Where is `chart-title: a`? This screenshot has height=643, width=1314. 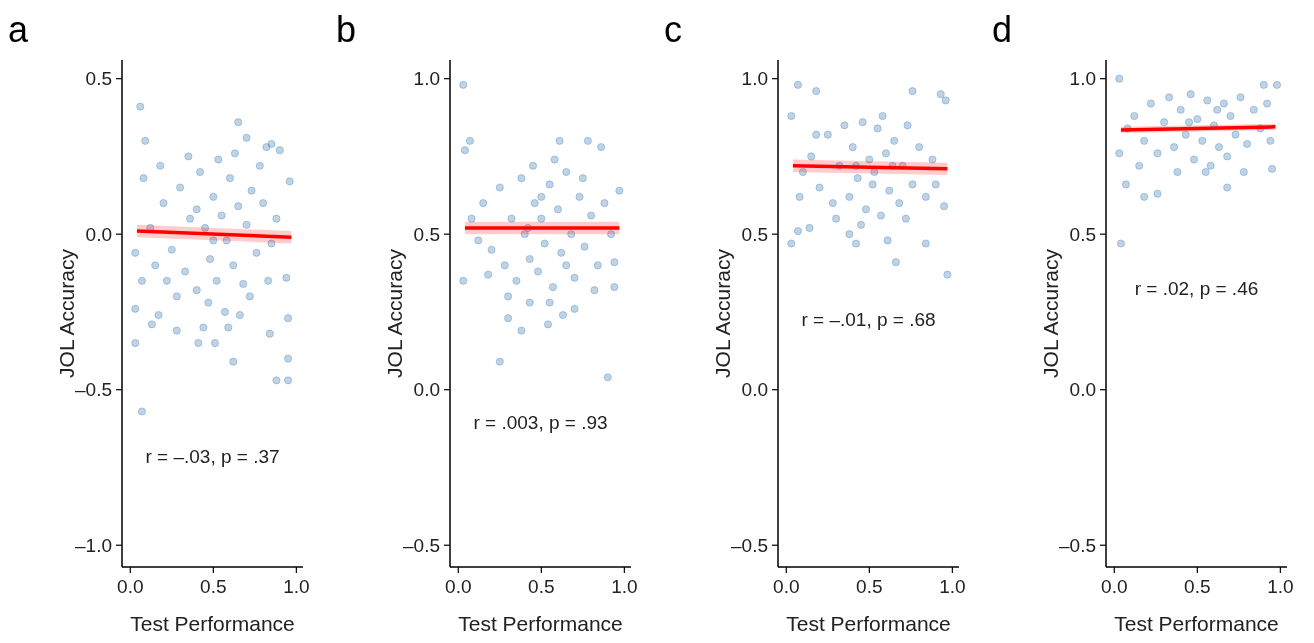
chart-title: a is located at coordinates (18, 29).